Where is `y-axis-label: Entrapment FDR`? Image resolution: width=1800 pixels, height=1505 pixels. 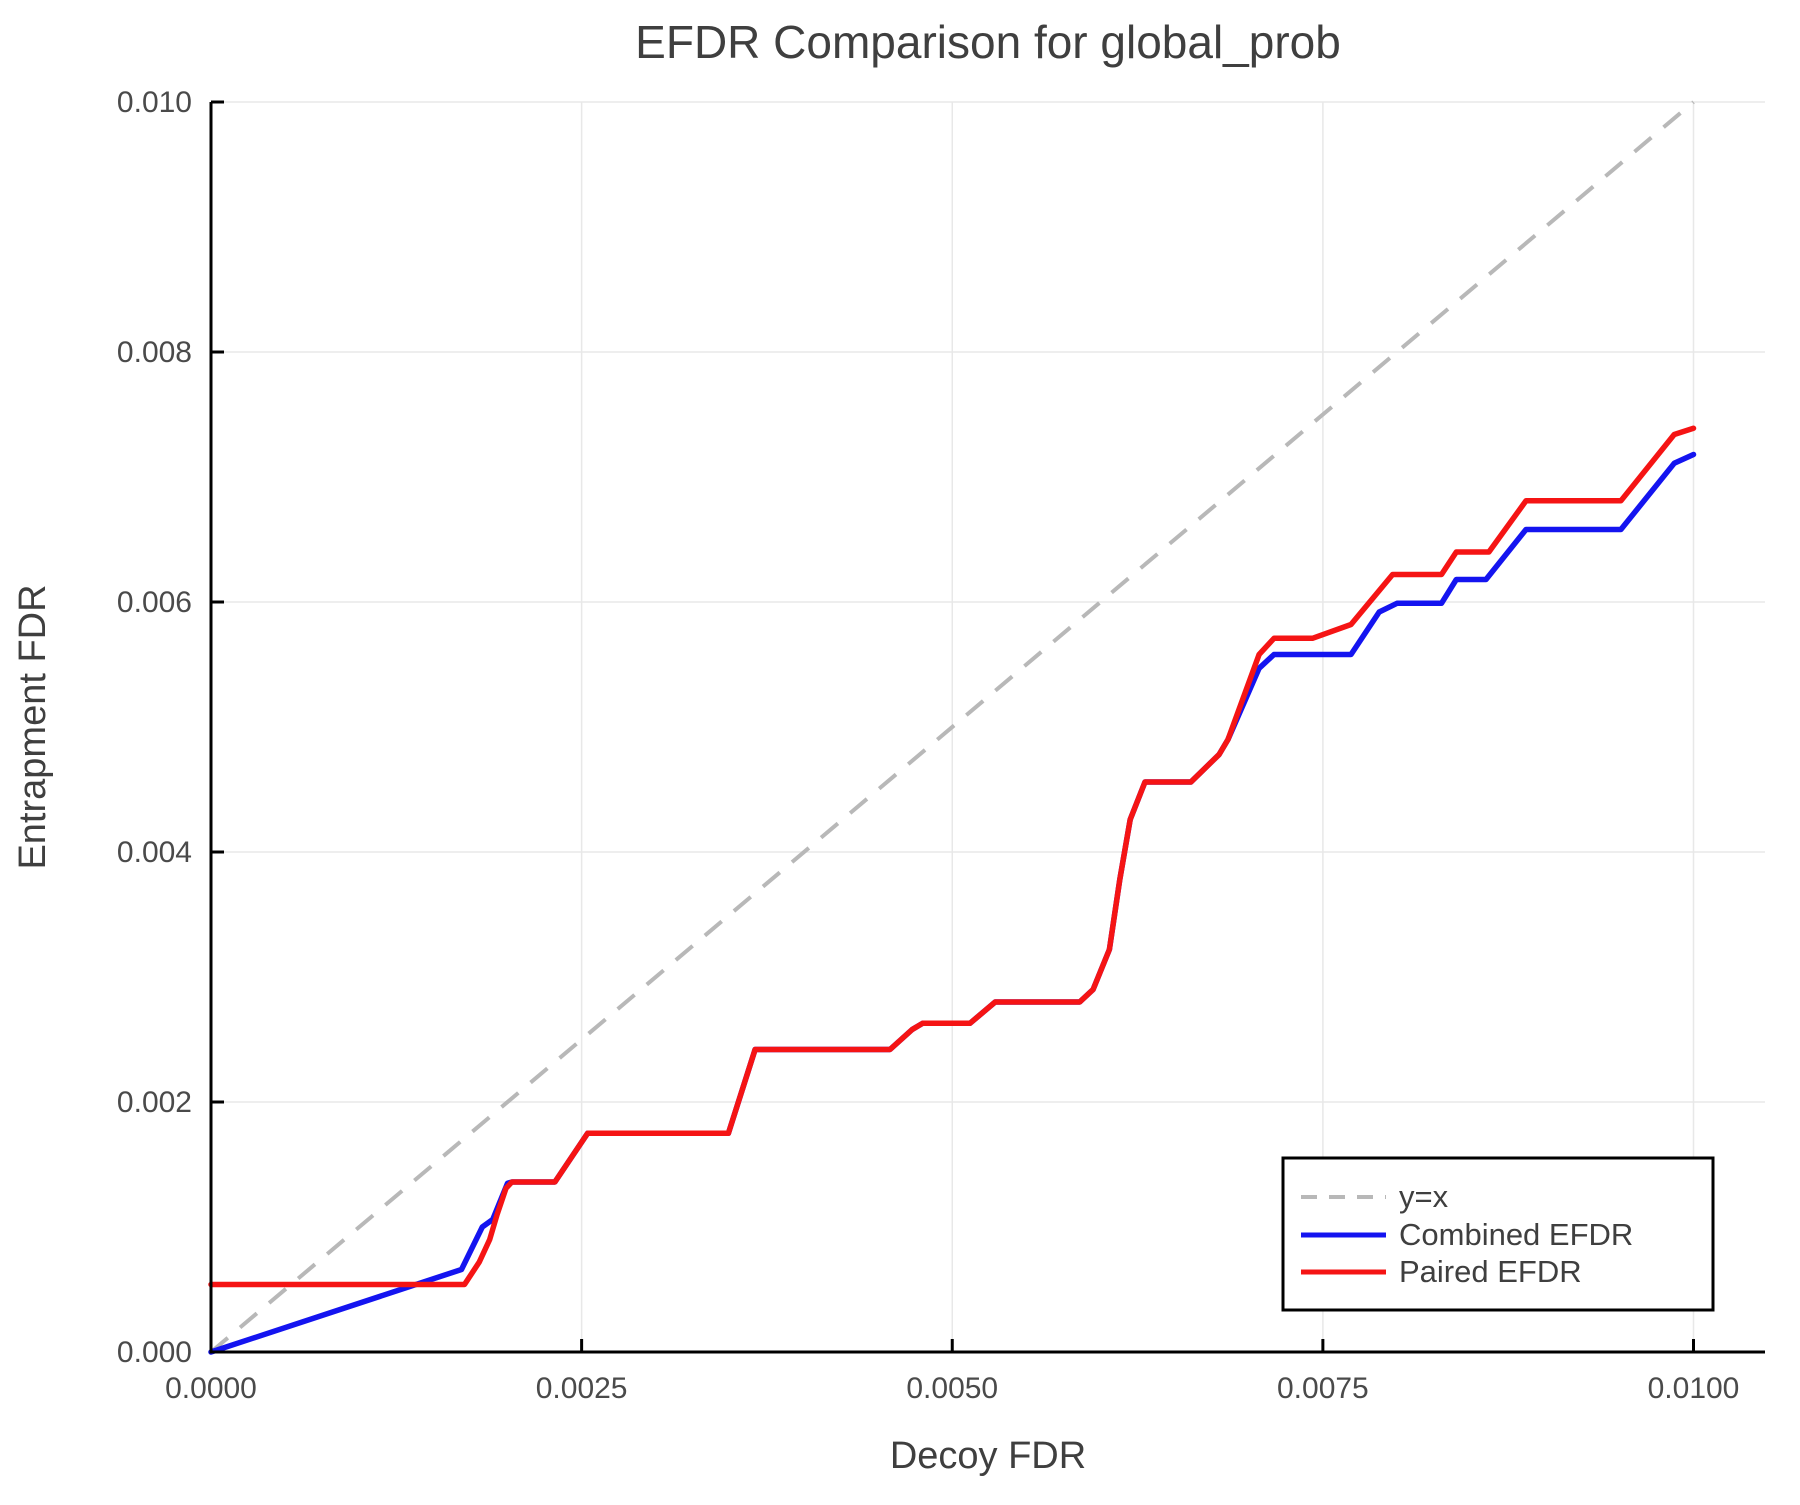
y-axis-label: Entrapment FDR is located at coordinates (33, 726).